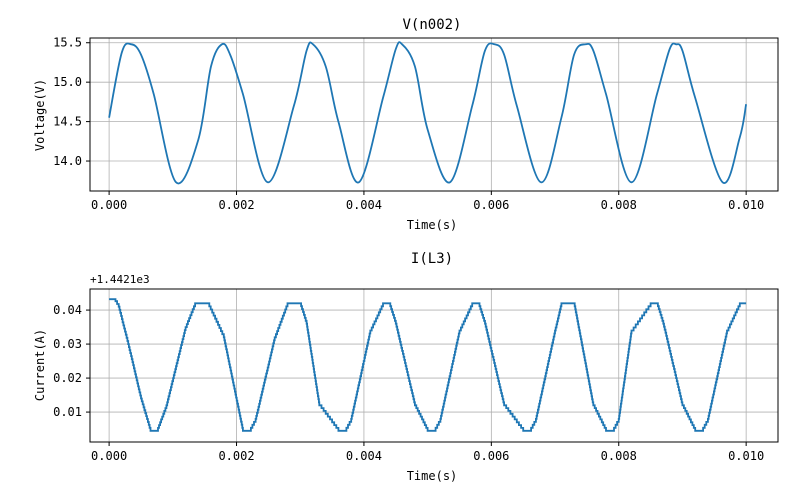 The image size is (800, 500). Describe the element at coordinates (67, 344) in the screenshot. I see `y-tick-label: 0.03` at that location.